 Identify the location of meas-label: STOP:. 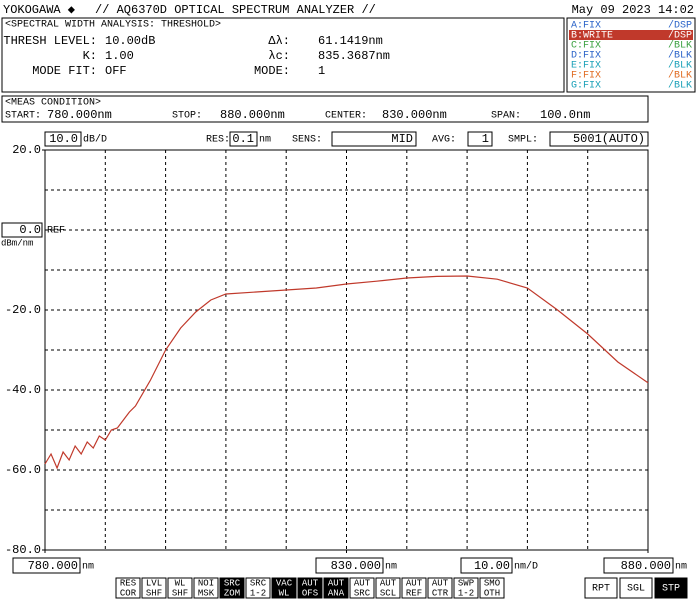
(187, 116).